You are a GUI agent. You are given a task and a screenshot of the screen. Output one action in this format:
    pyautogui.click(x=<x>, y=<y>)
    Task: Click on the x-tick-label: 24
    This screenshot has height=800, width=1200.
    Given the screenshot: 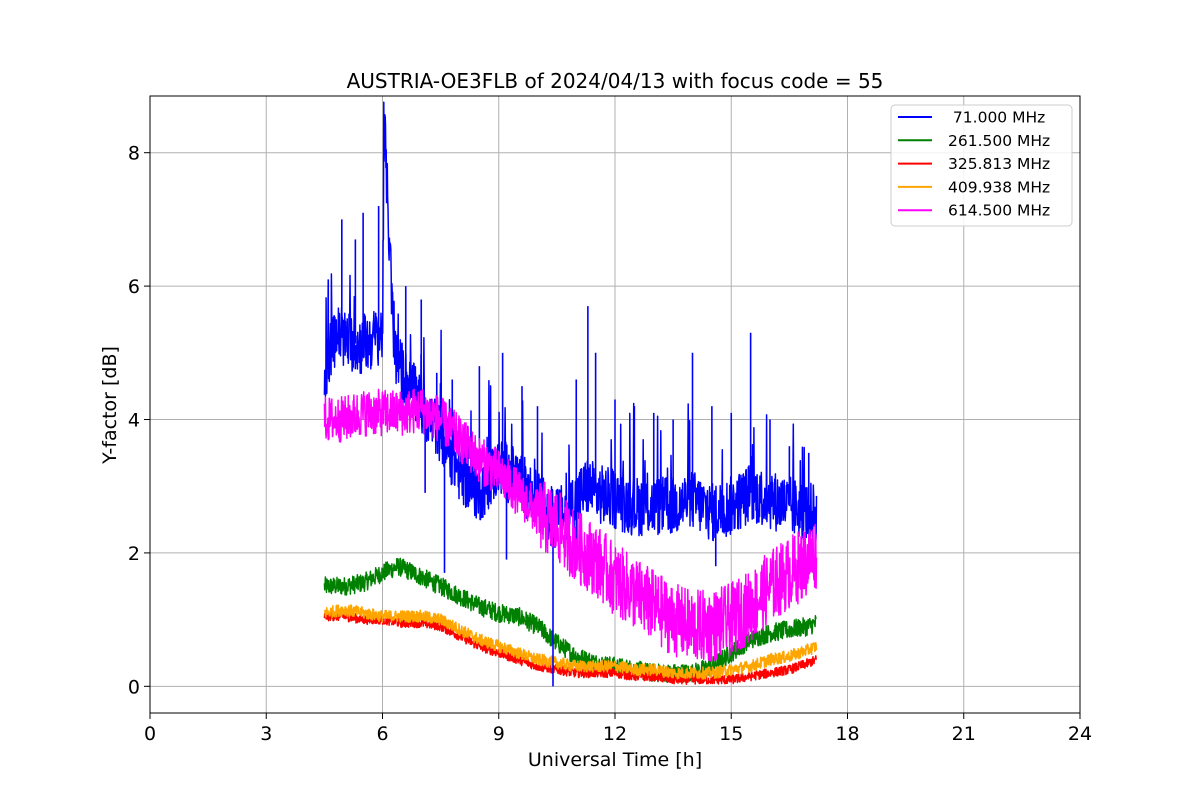 What is the action you would take?
    pyautogui.click(x=1080, y=734)
    